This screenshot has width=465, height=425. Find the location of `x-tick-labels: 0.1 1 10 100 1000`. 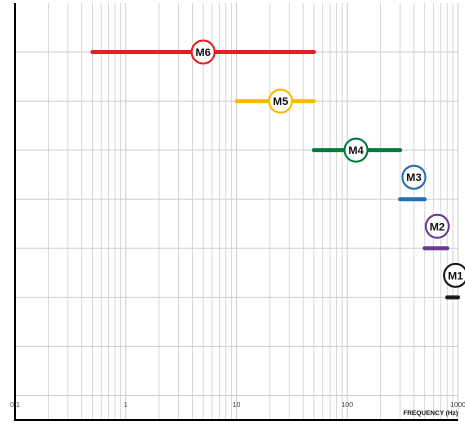

x-tick-labels: 0.1 1 10 100 1000 is located at coordinates (237, 405).